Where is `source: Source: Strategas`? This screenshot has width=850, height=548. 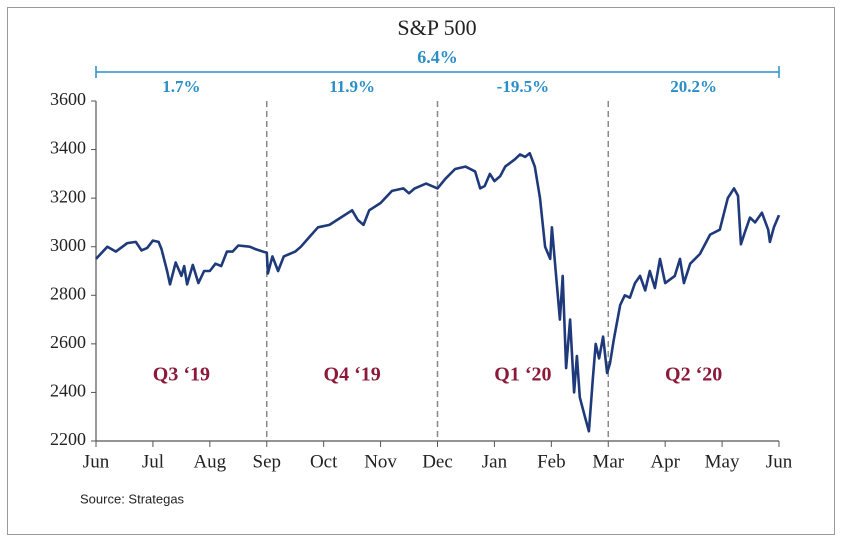
source: Source: Strategas is located at coordinates (132, 498).